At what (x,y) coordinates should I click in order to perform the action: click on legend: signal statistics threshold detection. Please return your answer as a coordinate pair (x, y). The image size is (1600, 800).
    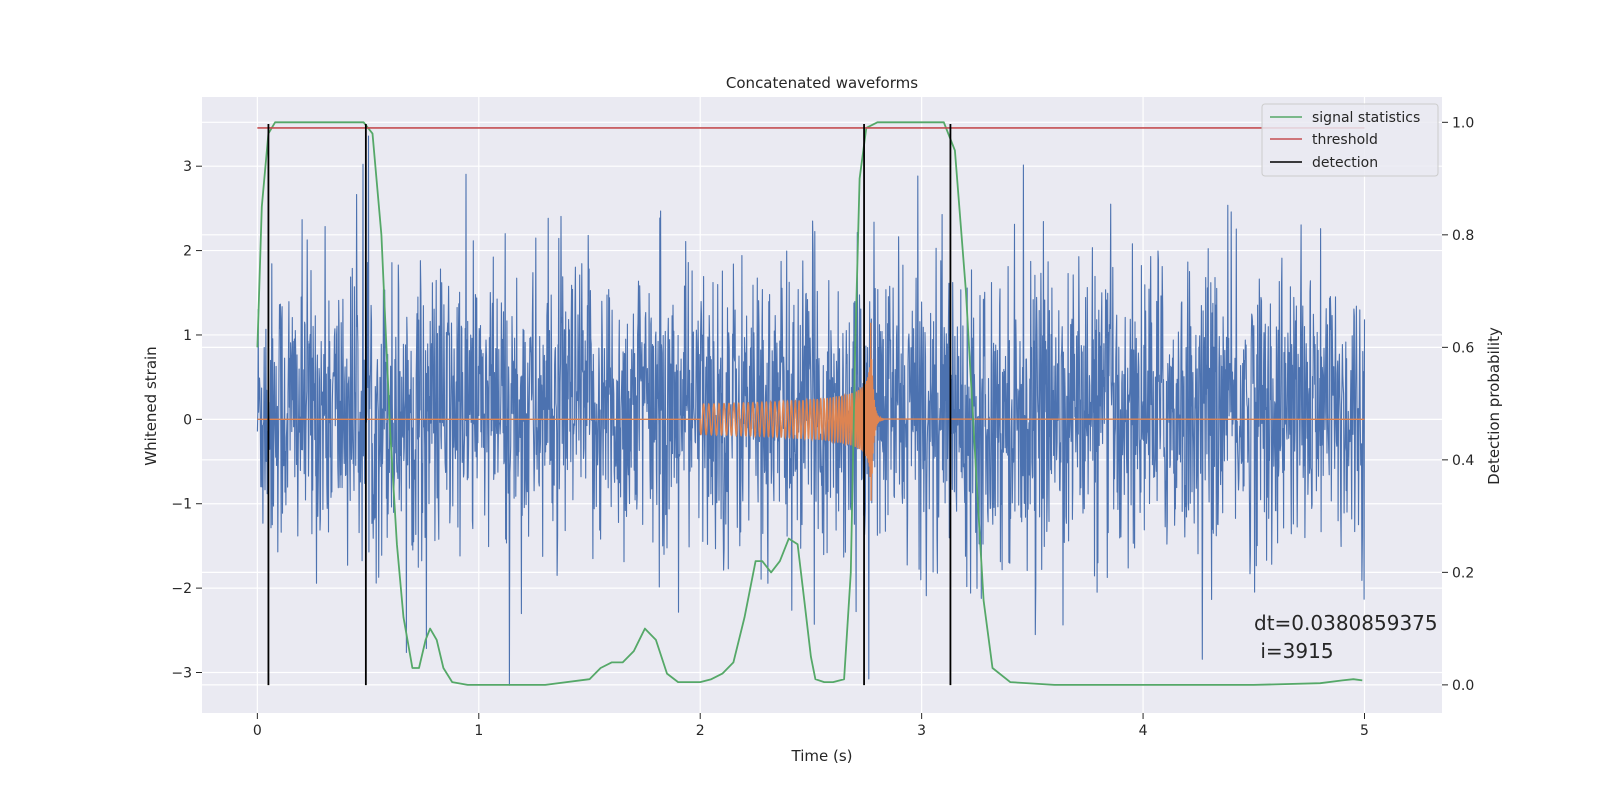
    Looking at the image, I should click on (1350, 140).